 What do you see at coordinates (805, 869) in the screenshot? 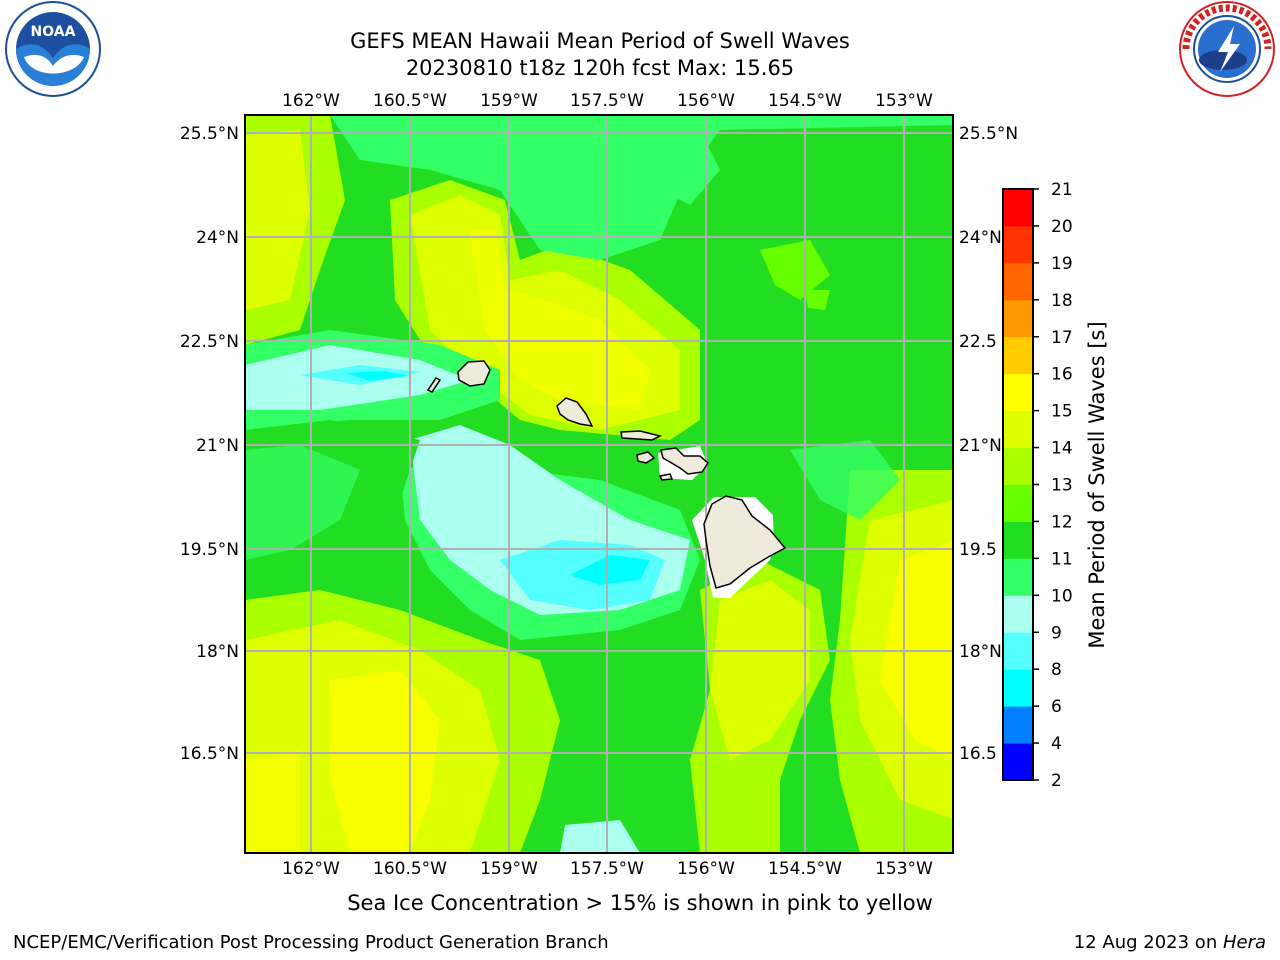
I see `lon-tick-bottom: 154.5°W` at bounding box center [805, 869].